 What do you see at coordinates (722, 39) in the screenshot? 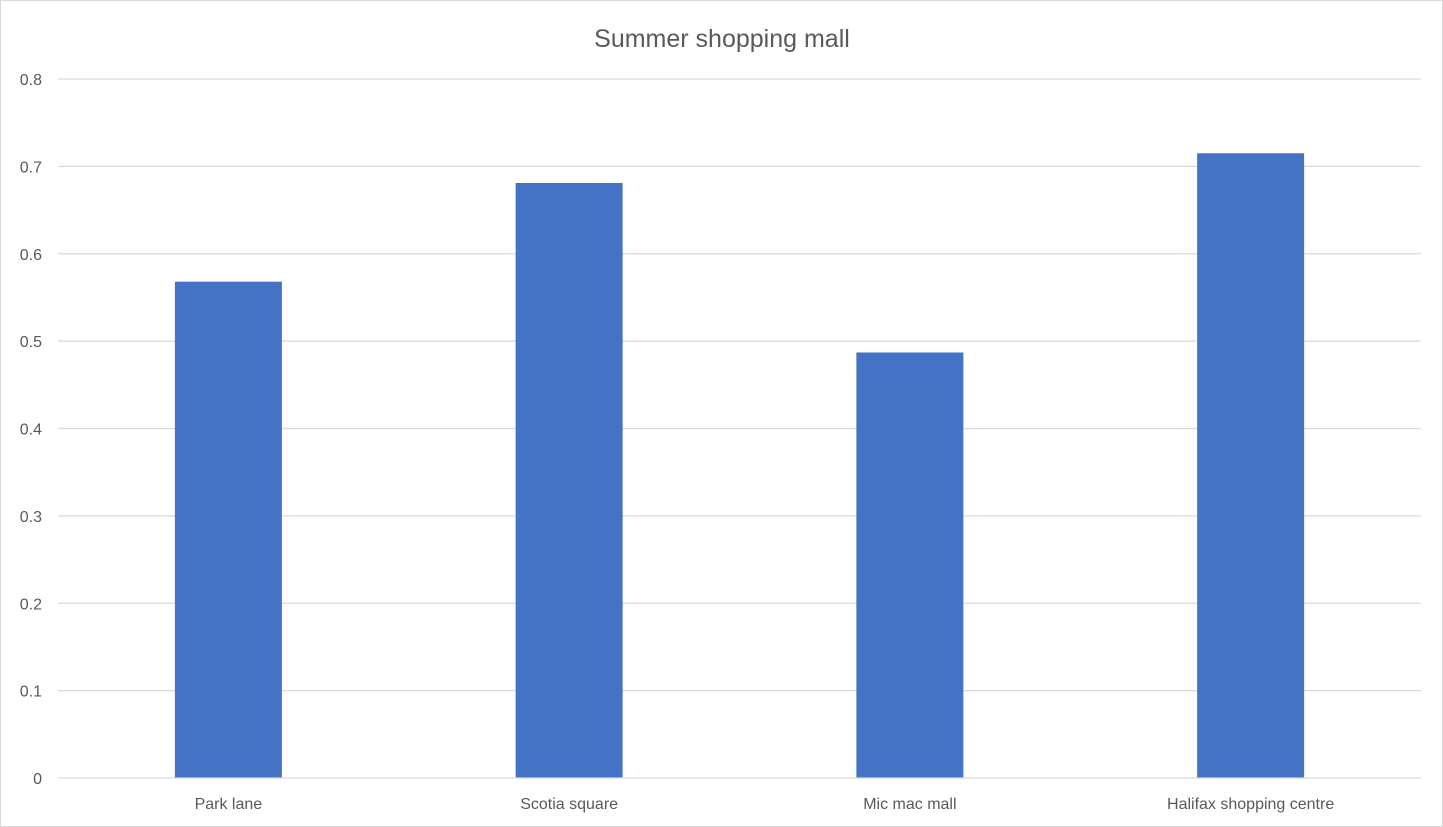
I see `chart-title: Summer shopping mall` at bounding box center [722, 39].